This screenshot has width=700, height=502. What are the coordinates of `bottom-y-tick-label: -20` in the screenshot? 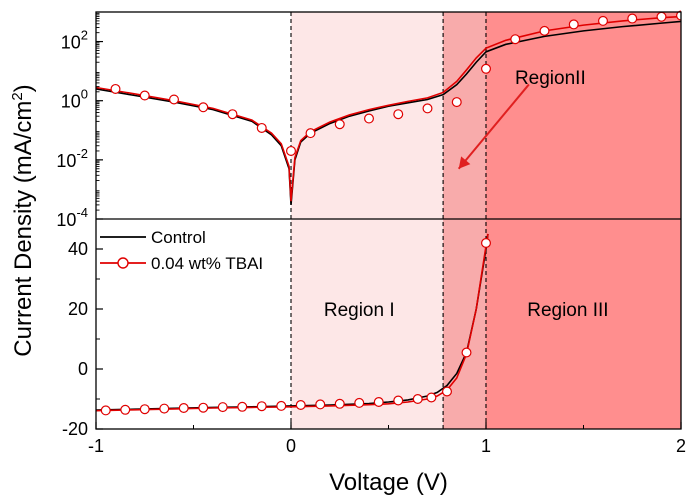 It's located at (75, 429).